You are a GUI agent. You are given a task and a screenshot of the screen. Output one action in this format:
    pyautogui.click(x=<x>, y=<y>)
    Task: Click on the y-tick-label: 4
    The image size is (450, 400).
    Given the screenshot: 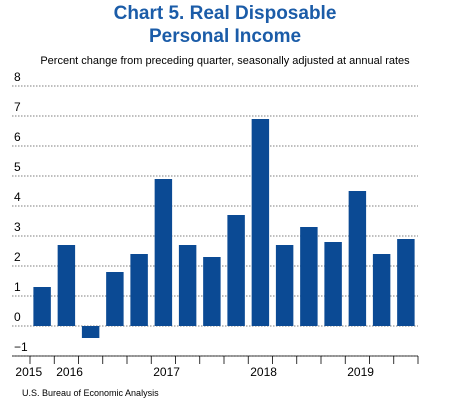 What is the action you would take?
    pyautogui.click(x=17, y=197)
    